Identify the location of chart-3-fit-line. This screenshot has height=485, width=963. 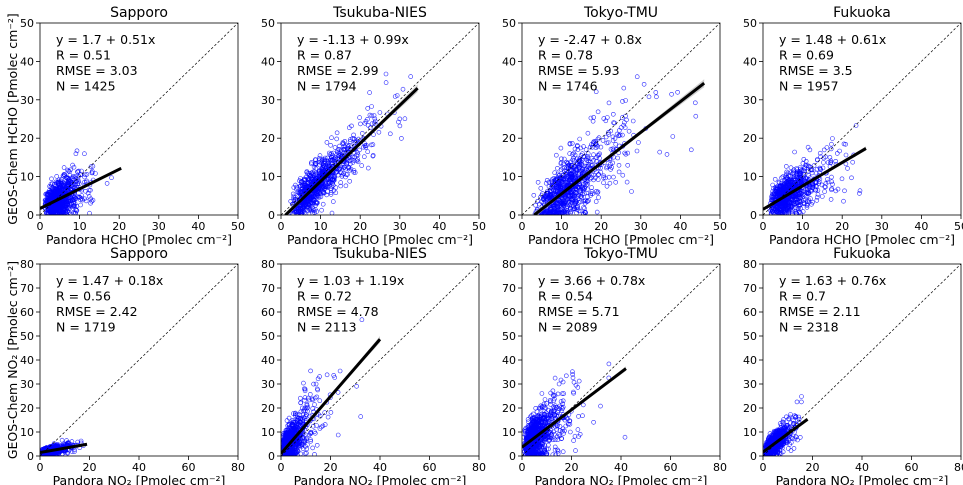
(815, 179).